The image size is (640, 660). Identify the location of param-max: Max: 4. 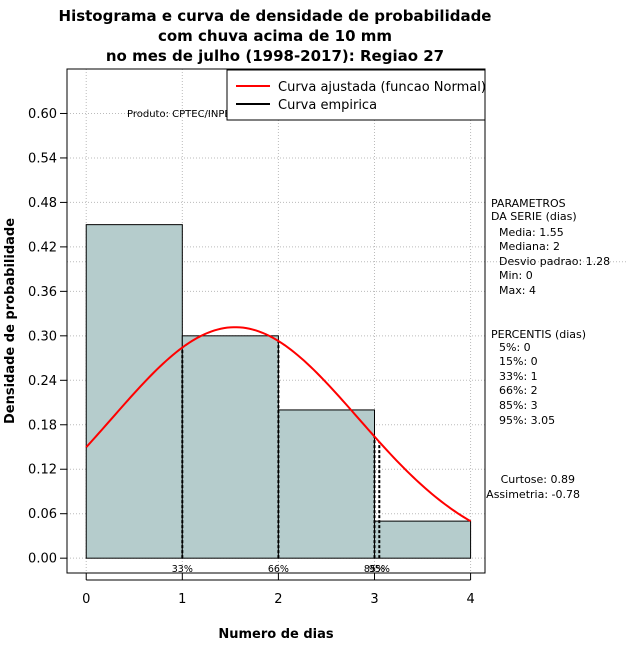
(517, 290).